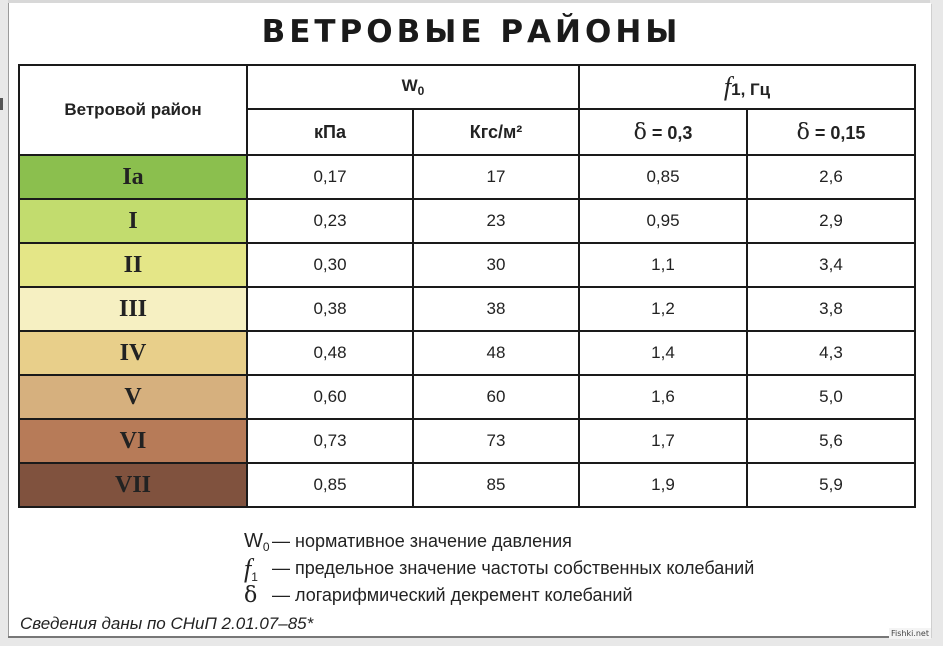 The height and width of the screenshot is (646, 943). Describe the element at coordinates (831, 397) in the screenshot. I see `freq-delta-015-cell: 5,0` at that location.